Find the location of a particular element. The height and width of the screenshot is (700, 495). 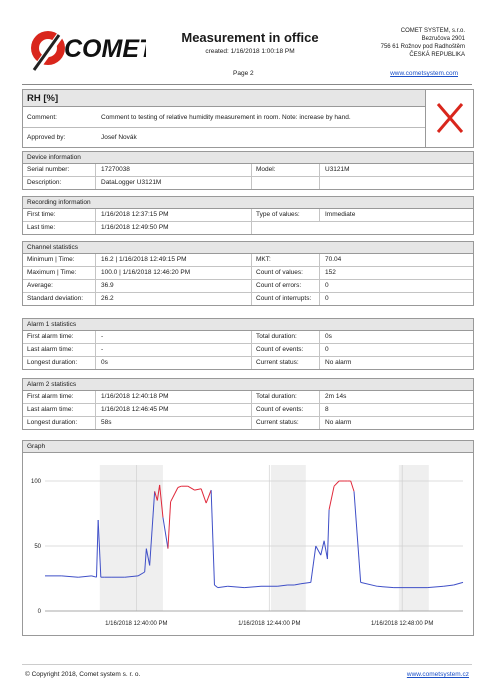

count-errors-value: 0 is located at coordinates (327, 285).